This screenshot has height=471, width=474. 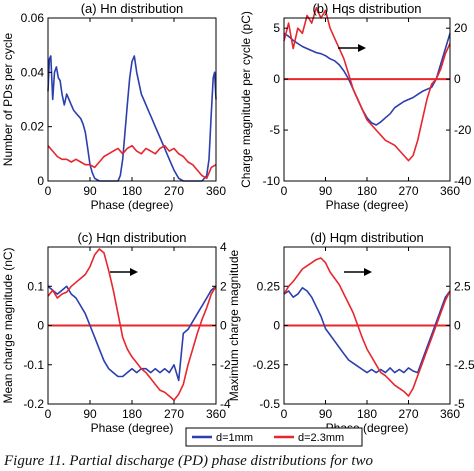 I want to click on panel-4-y2-tick-label: 2.5, so click(x=462, y=286).